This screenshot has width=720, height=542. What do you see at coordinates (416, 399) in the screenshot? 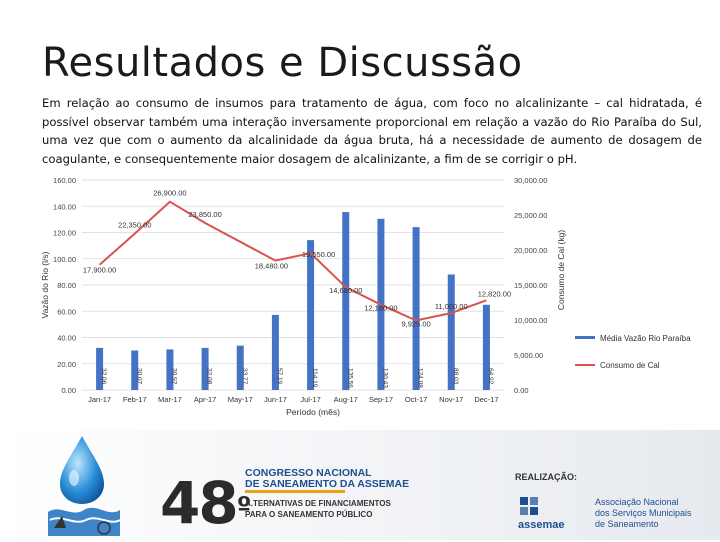
I see `x-tick-label: Oct-17` at bounding box center [416, 399].